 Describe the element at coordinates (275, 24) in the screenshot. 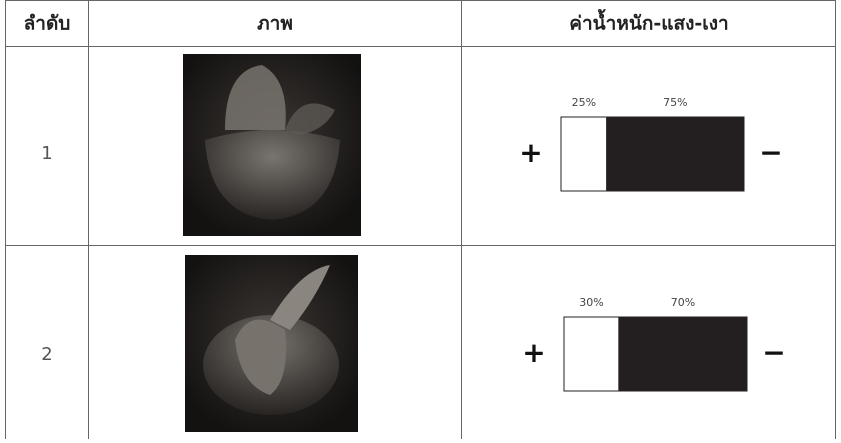

I see `header-cell: ภาพ` at that location.